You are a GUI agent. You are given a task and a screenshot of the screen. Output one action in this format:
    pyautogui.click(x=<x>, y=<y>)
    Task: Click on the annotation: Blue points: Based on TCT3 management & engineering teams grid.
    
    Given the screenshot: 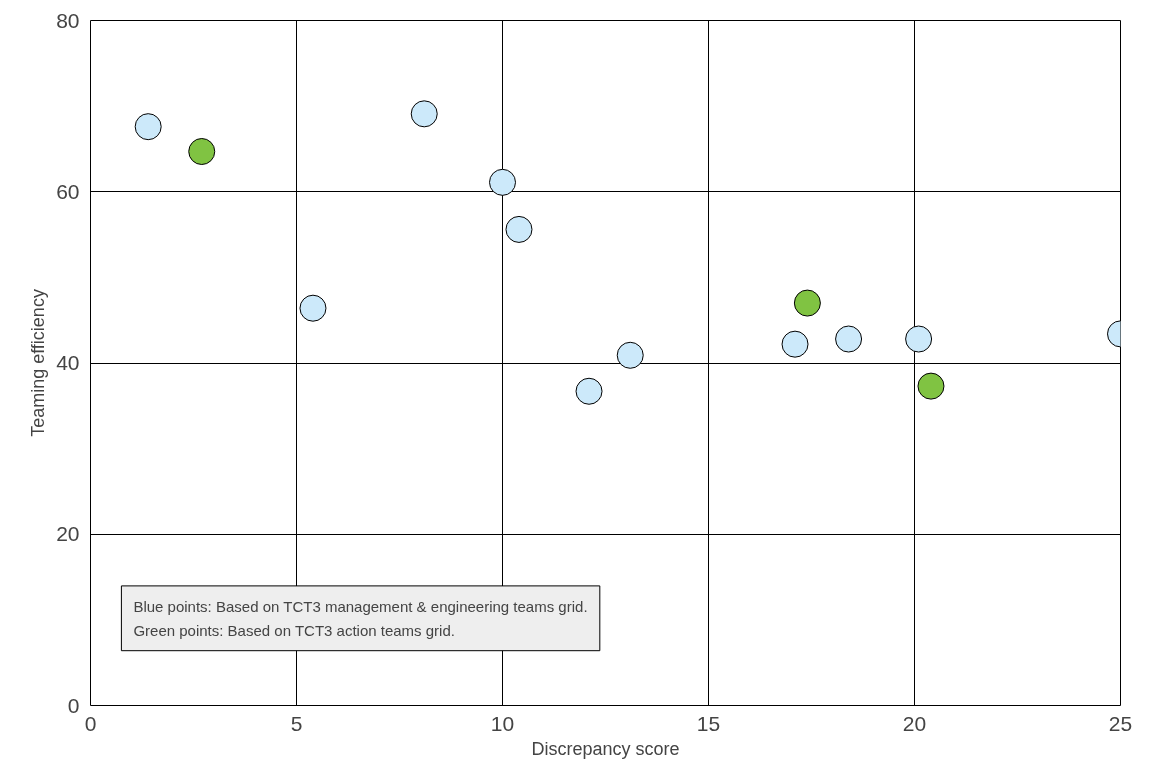 What is the action you would take?
    pyautogui.click(x=360, y=606)
    